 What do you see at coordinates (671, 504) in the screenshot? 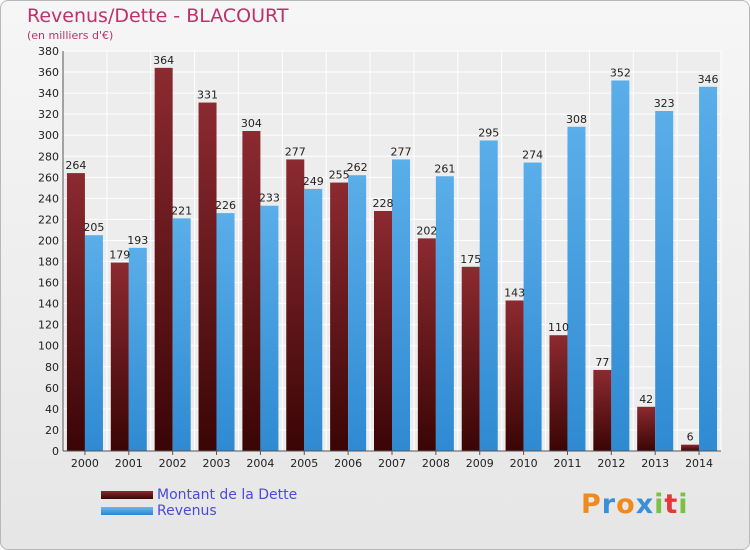
I see `logo-letter: t` at bounding box center [671, 504].